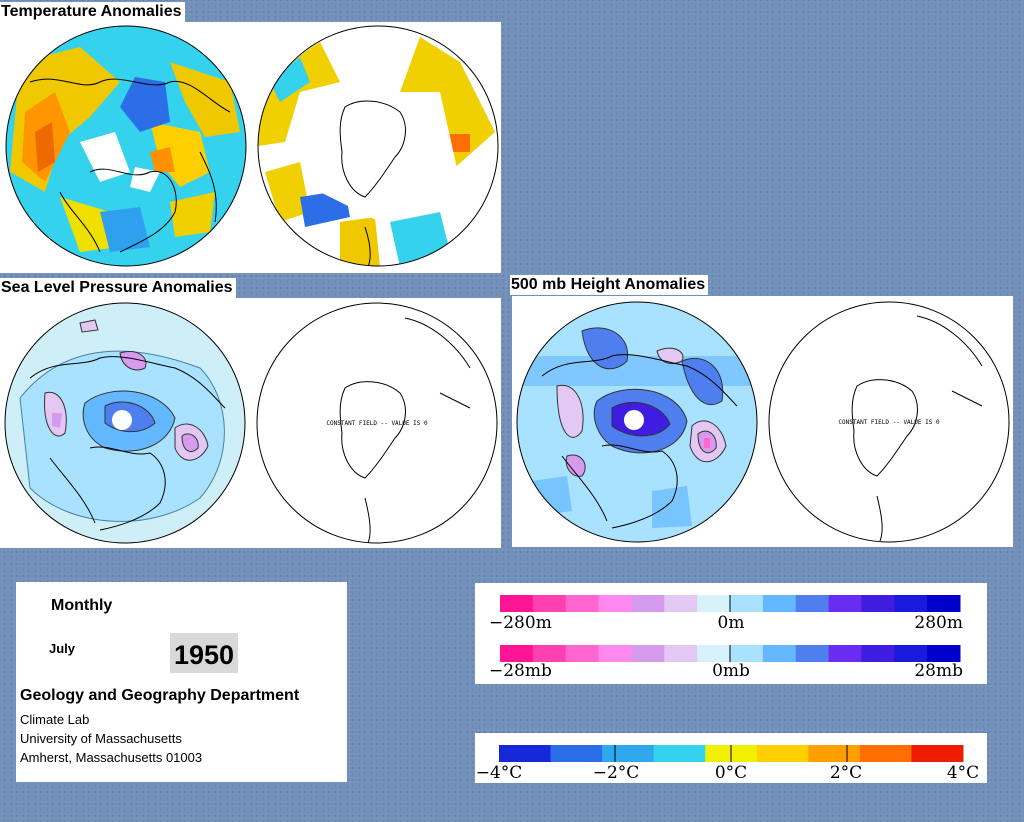  I want to click on height-constant-field-note: CONSTANT FIELD -- VALUE IS 0, so click(889, 422).